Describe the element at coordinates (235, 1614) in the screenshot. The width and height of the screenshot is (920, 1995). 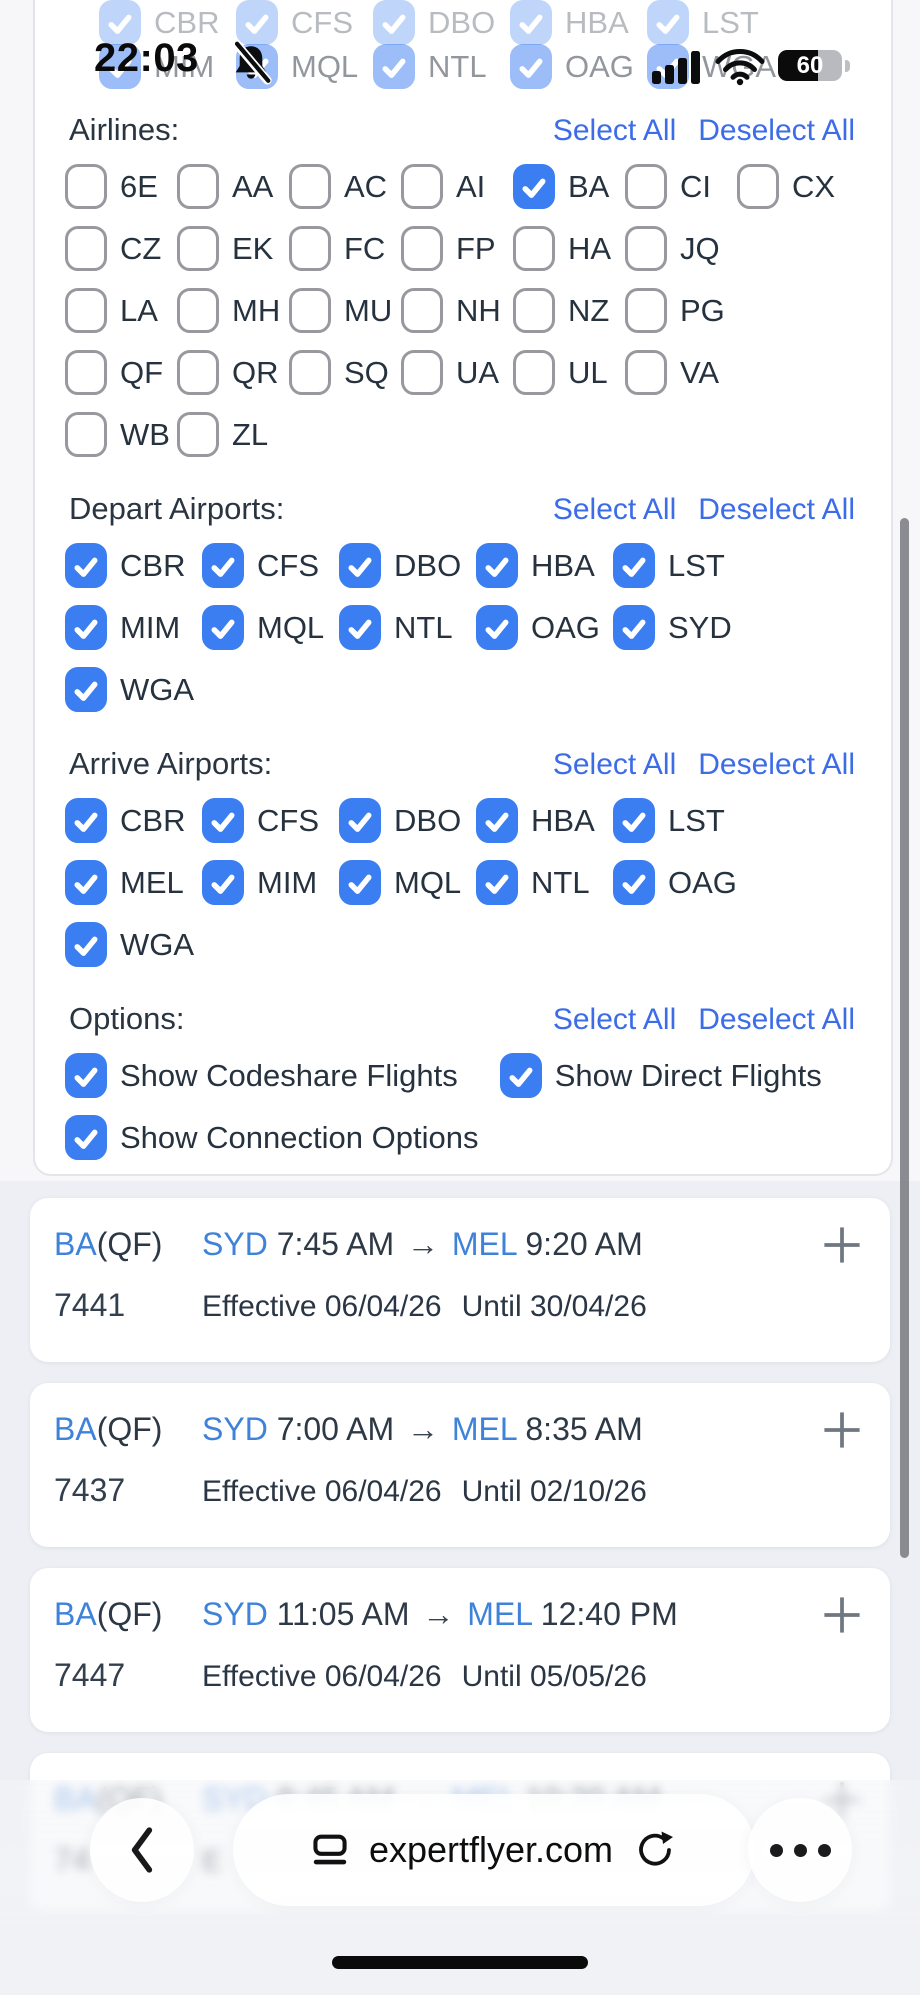
I see `origin-airport-link: SYD` at that location.